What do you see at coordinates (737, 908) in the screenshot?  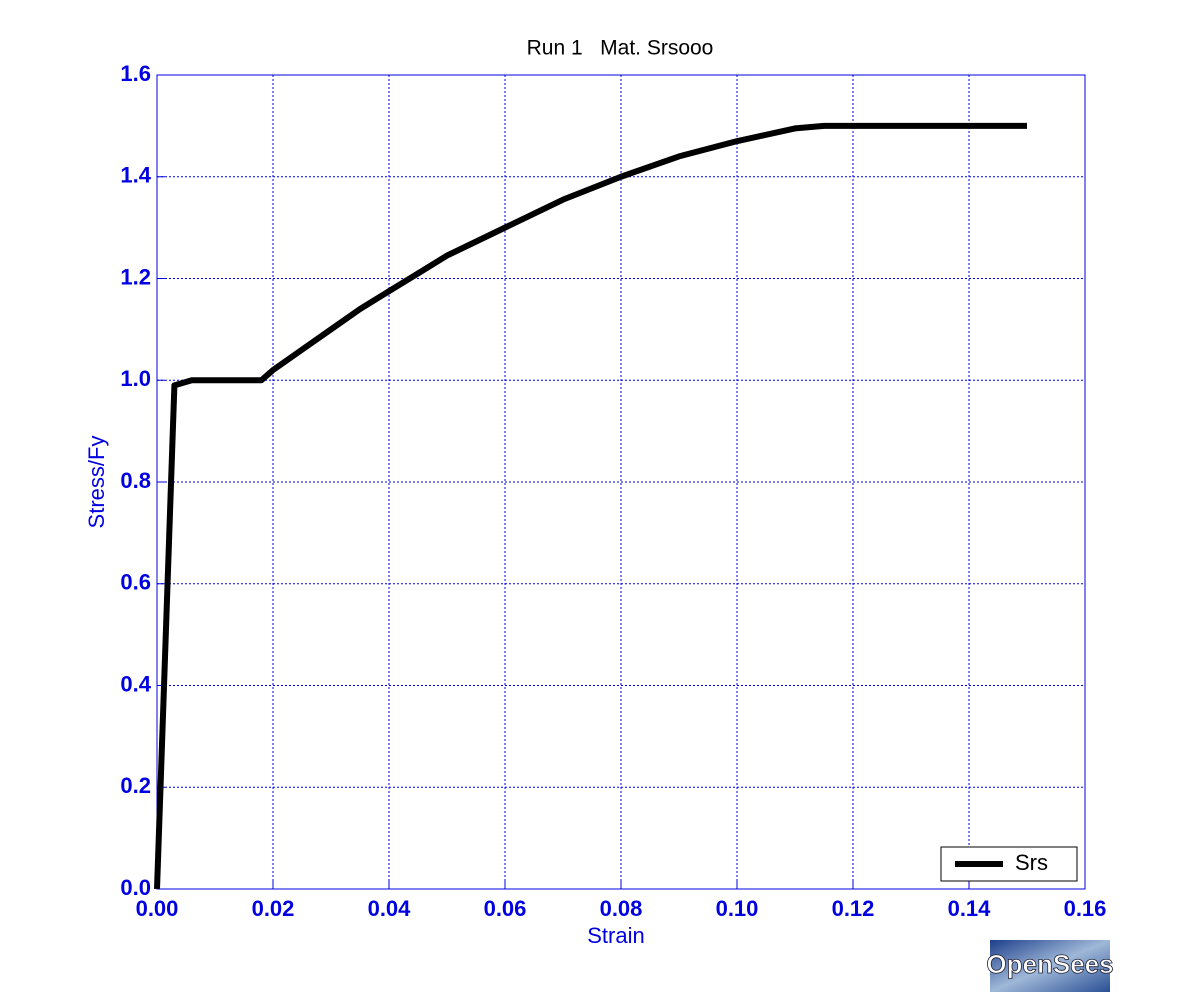 I see `x-tick-label: 0.10` at bounding box center [737, 908].